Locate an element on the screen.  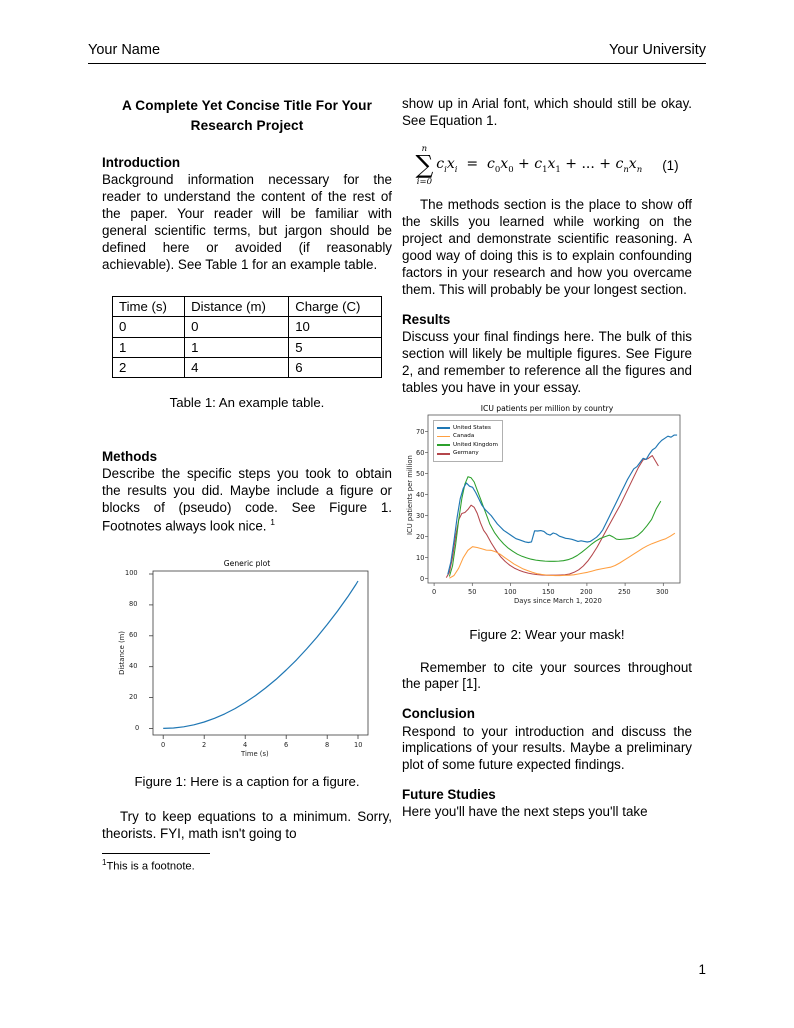
legend-item-united-kingdom: United Kingdom is located at coordinates (467, 445).